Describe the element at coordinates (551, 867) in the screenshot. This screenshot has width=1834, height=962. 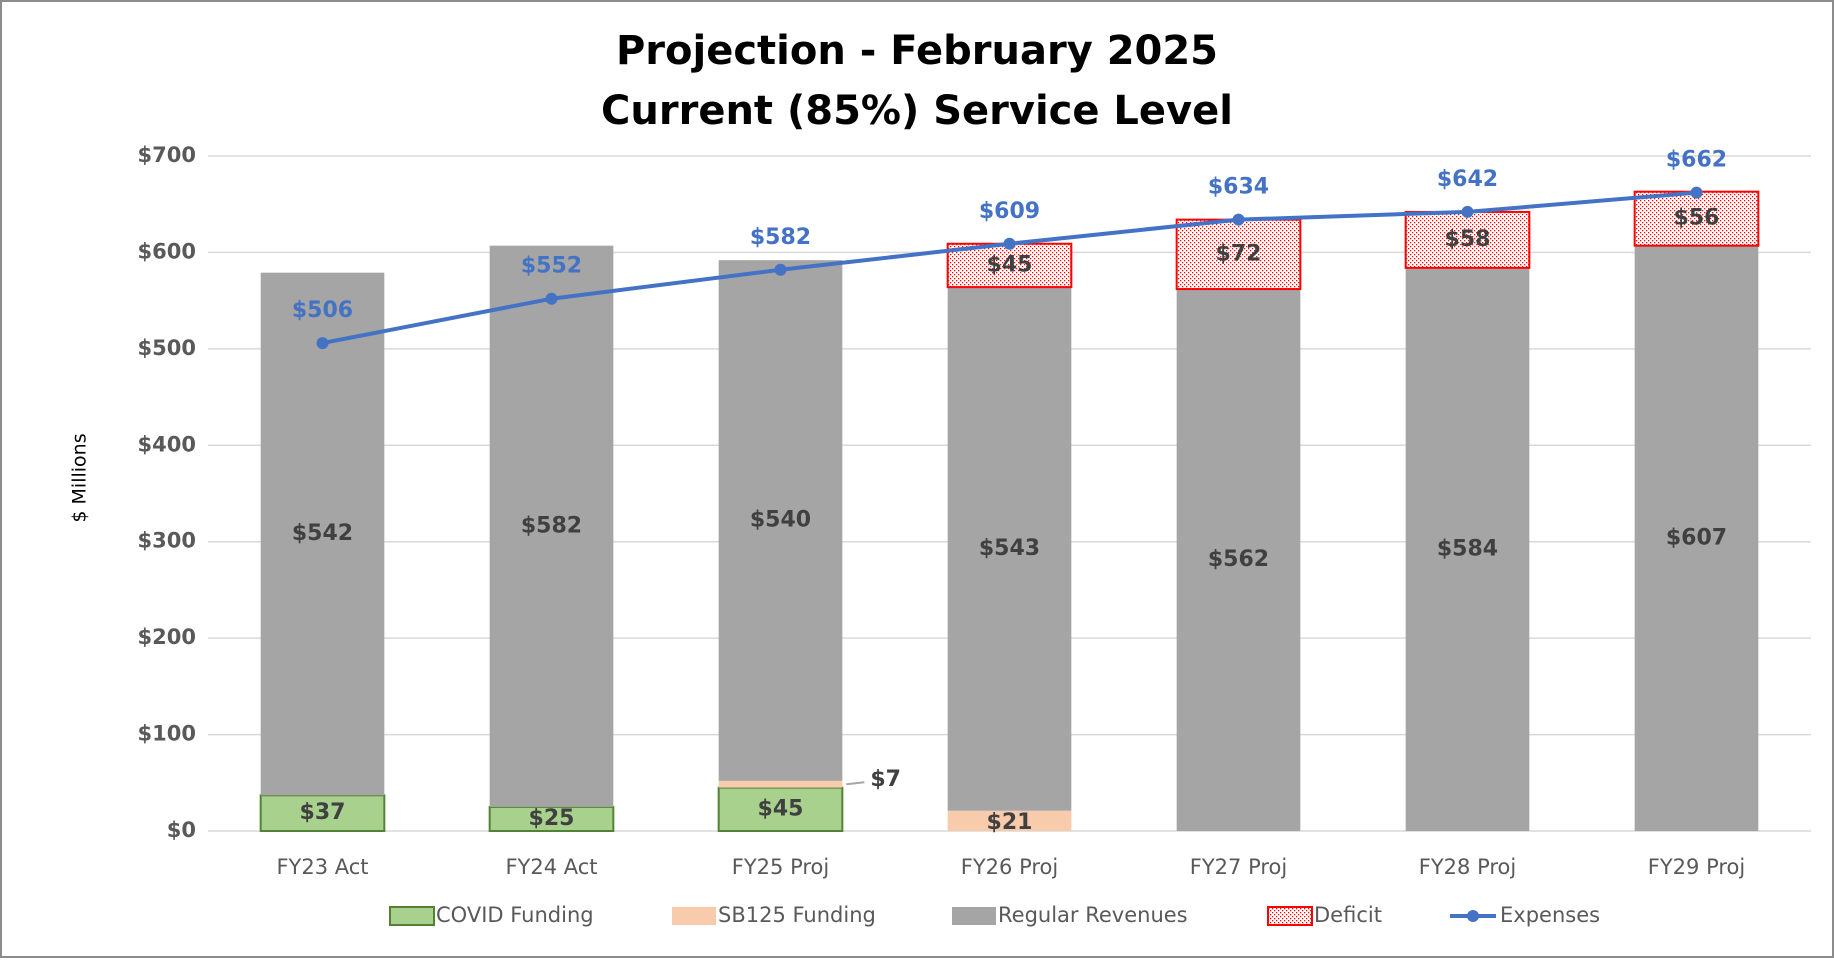
I see `x-tick-label: FY24 Act` at that location.